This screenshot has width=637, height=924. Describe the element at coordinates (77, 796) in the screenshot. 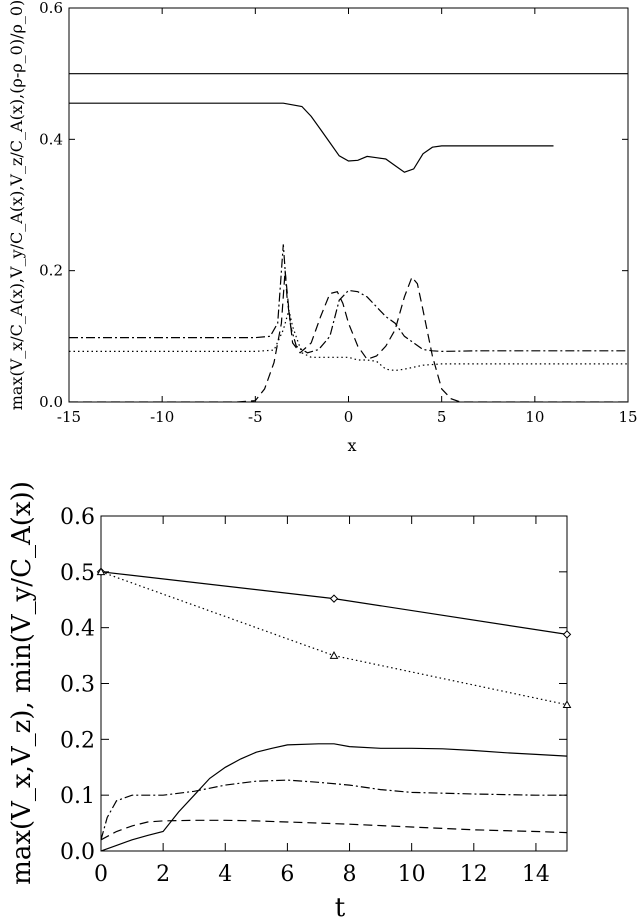

I see `y-tick-label: 0.1` at that location.